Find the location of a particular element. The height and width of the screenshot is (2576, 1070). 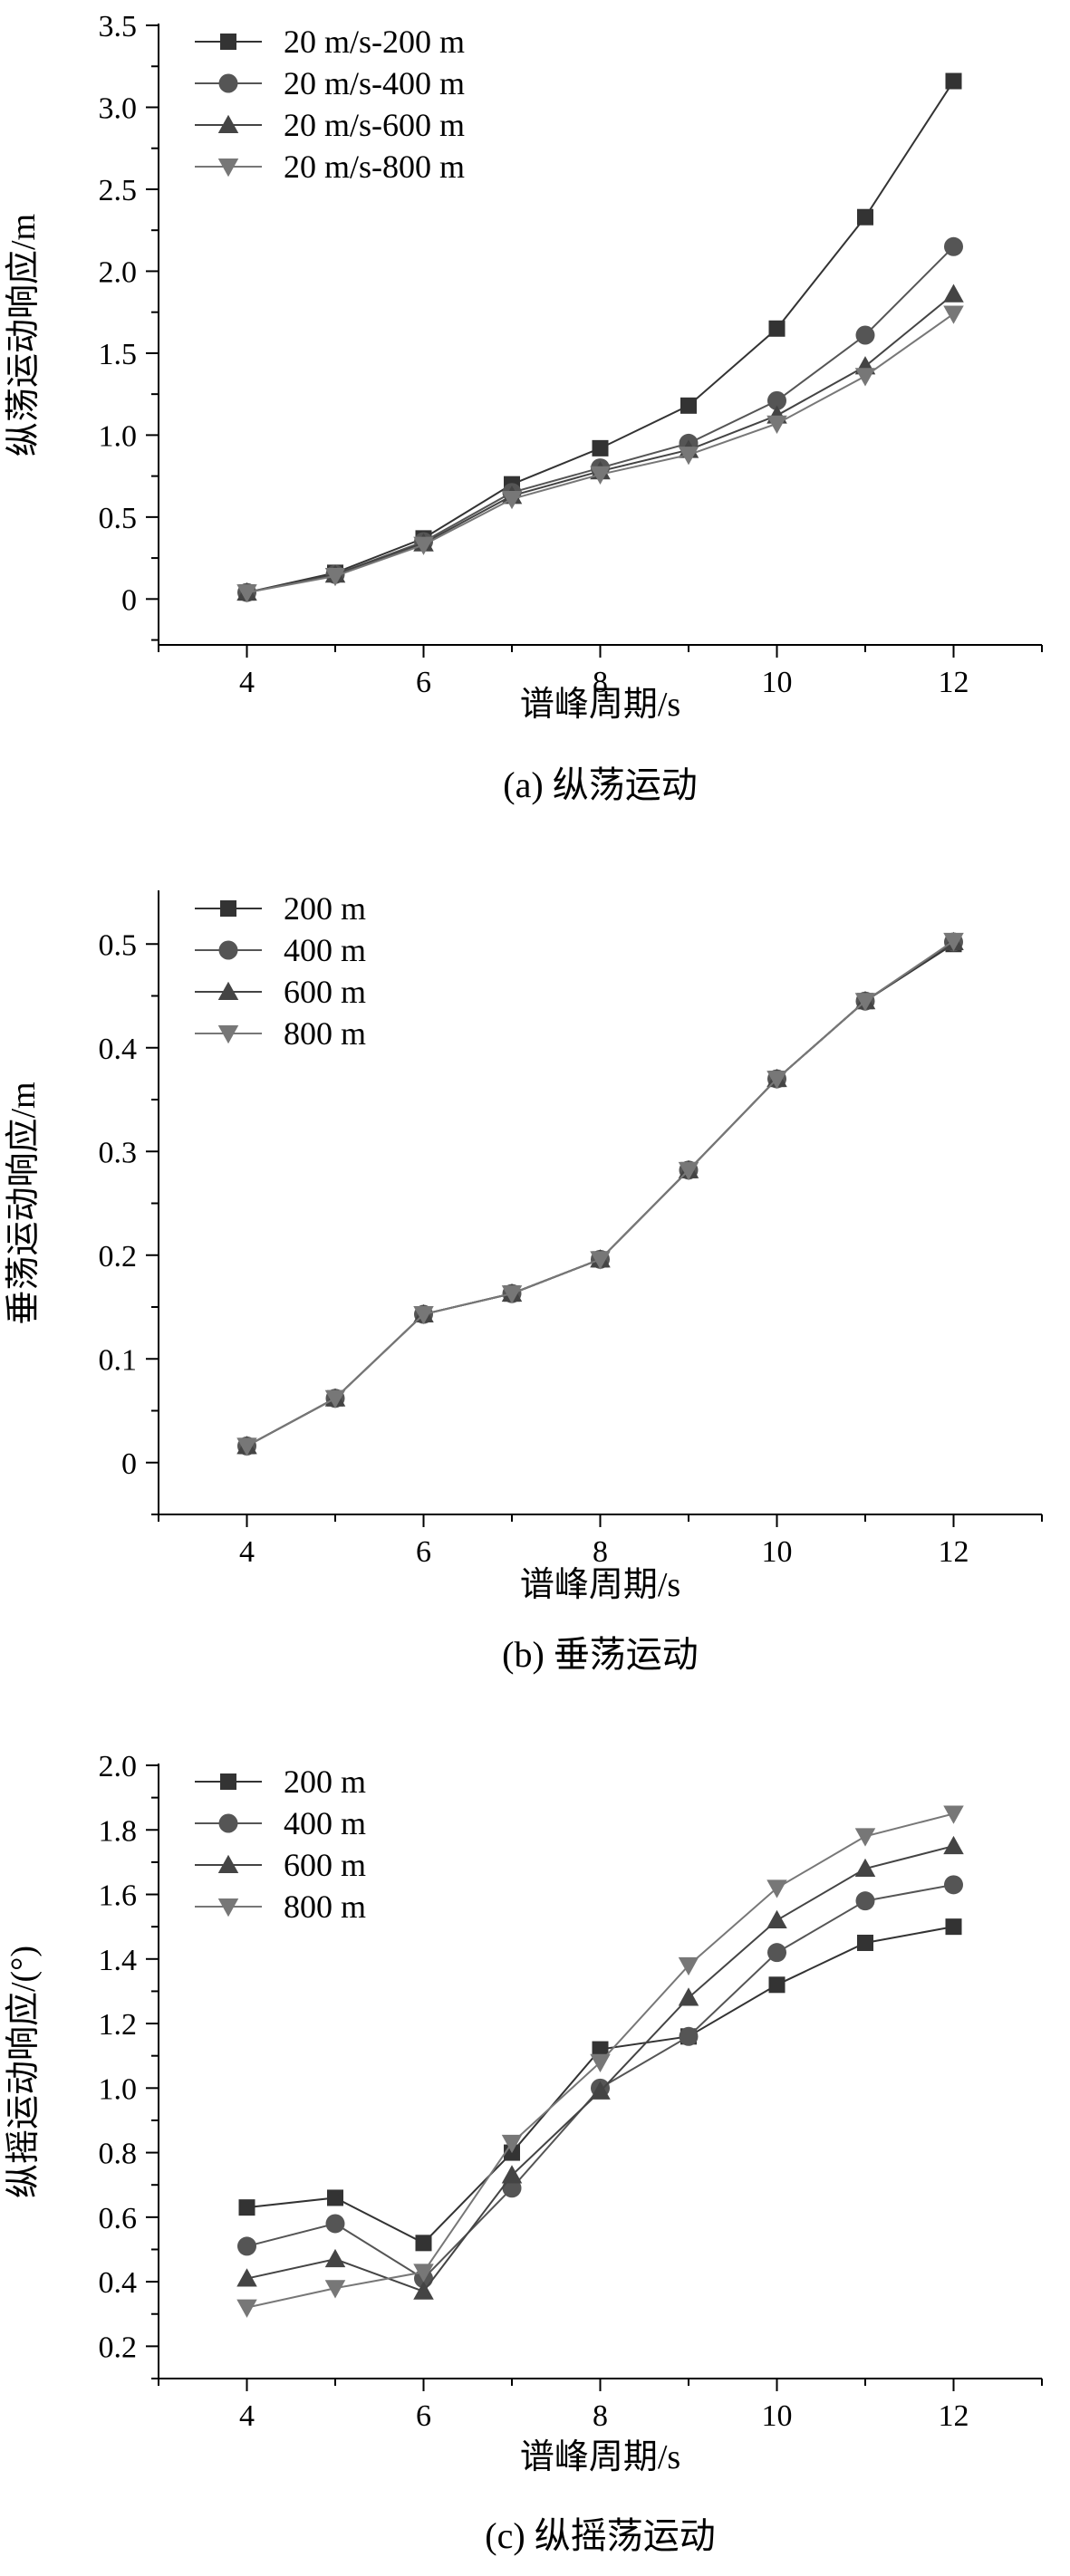

chart-c-y-tick-label: 1.8 is located at coordinates (118, 1831).